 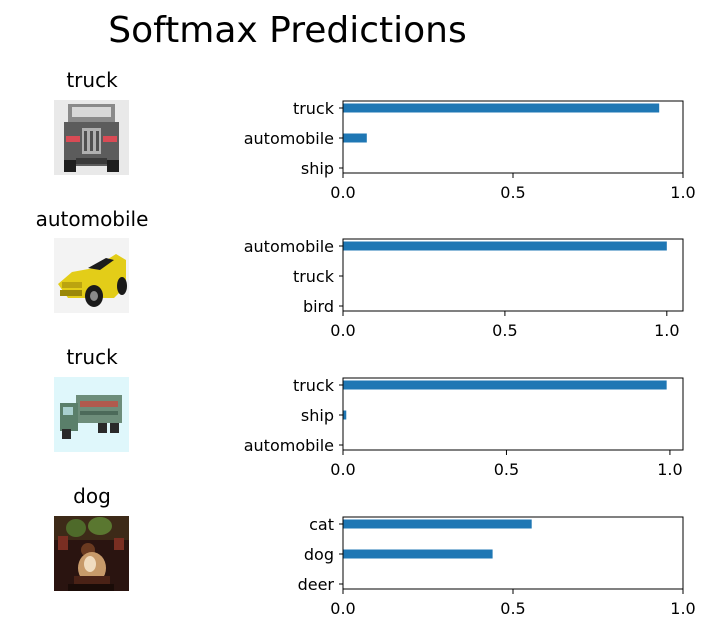 I want to click on ytick-label-4-2: dog, so click(x=319, y=554).